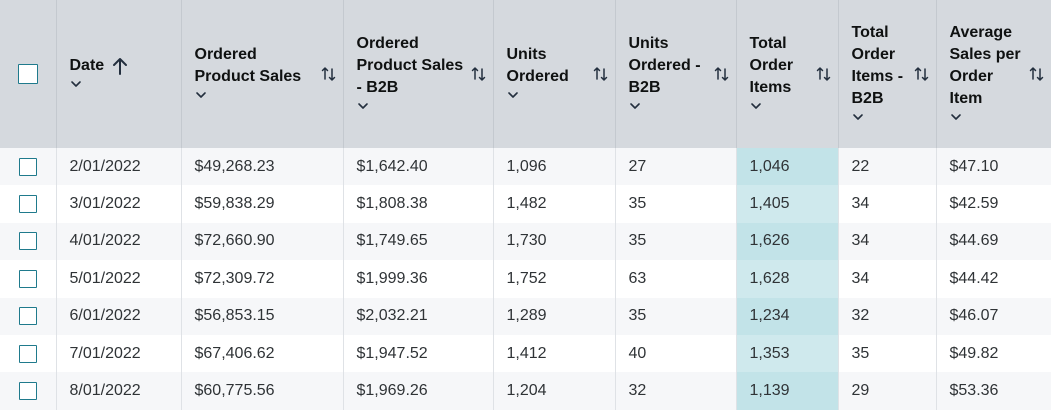  Describe the element at coordinates (120, 66) in the screenshot. I see `arrow-up-icon` at that location.